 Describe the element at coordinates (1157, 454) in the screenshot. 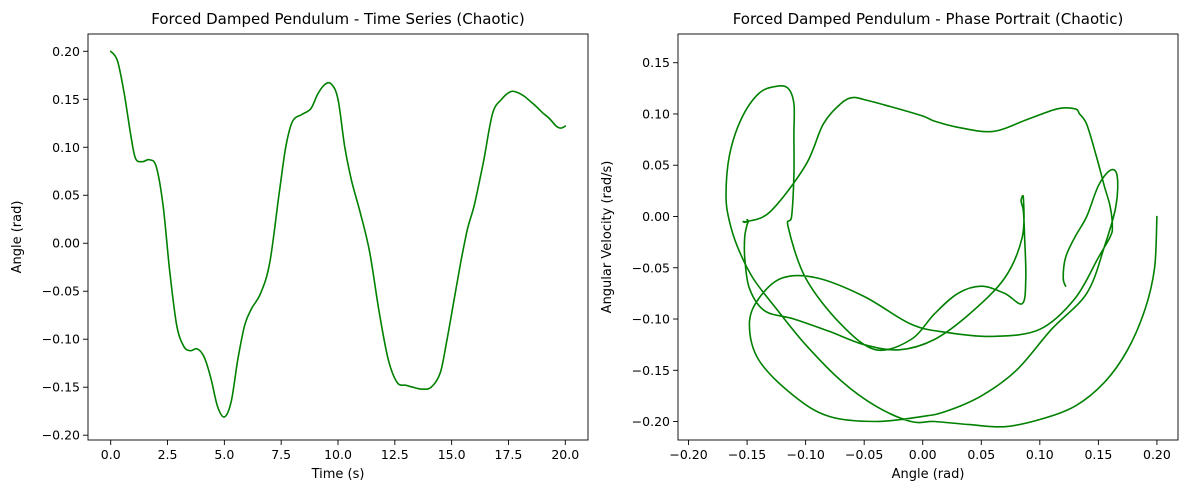

I see `x-tick-label: 0.20` at that location.